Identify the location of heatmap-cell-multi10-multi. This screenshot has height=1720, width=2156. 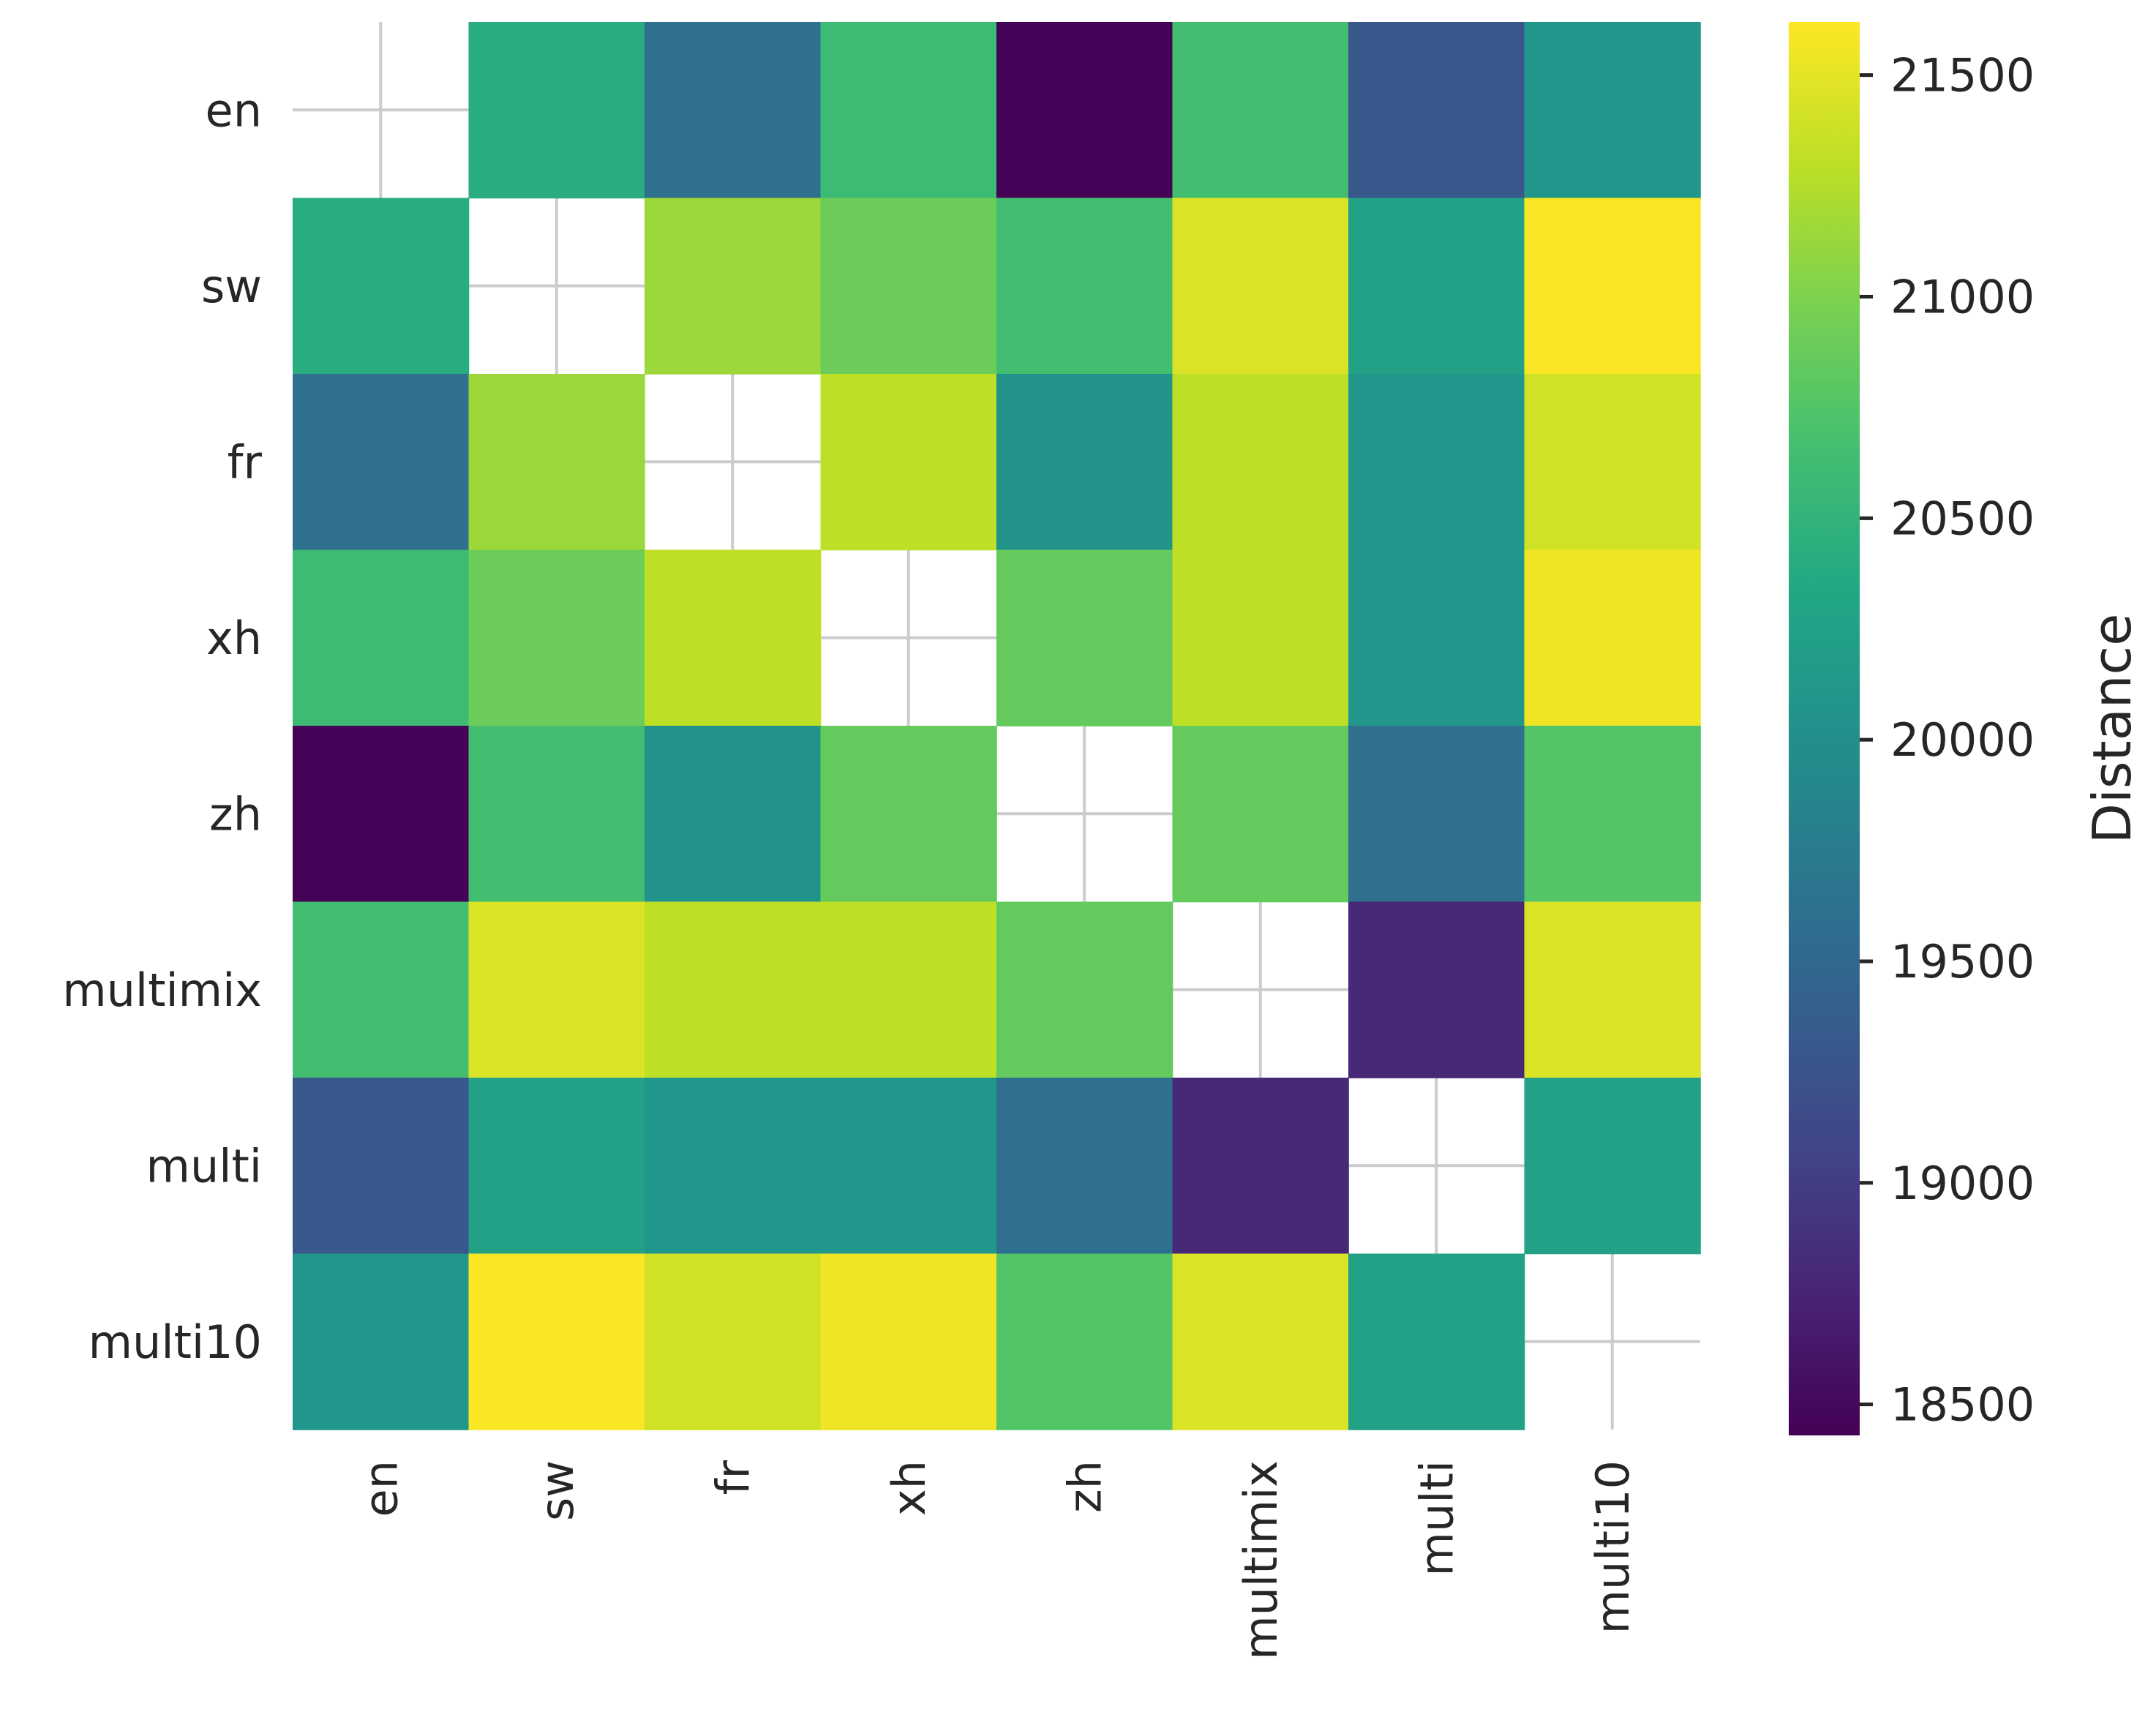
(1436, 1341).